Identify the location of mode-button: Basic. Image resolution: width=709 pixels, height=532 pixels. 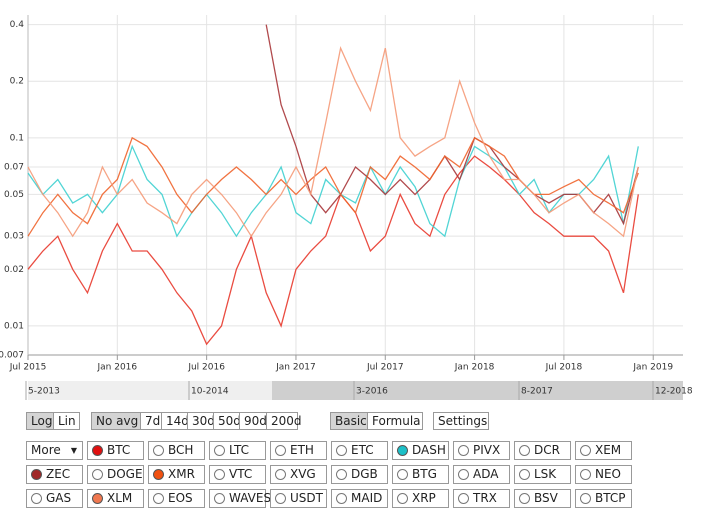
(349, 421).